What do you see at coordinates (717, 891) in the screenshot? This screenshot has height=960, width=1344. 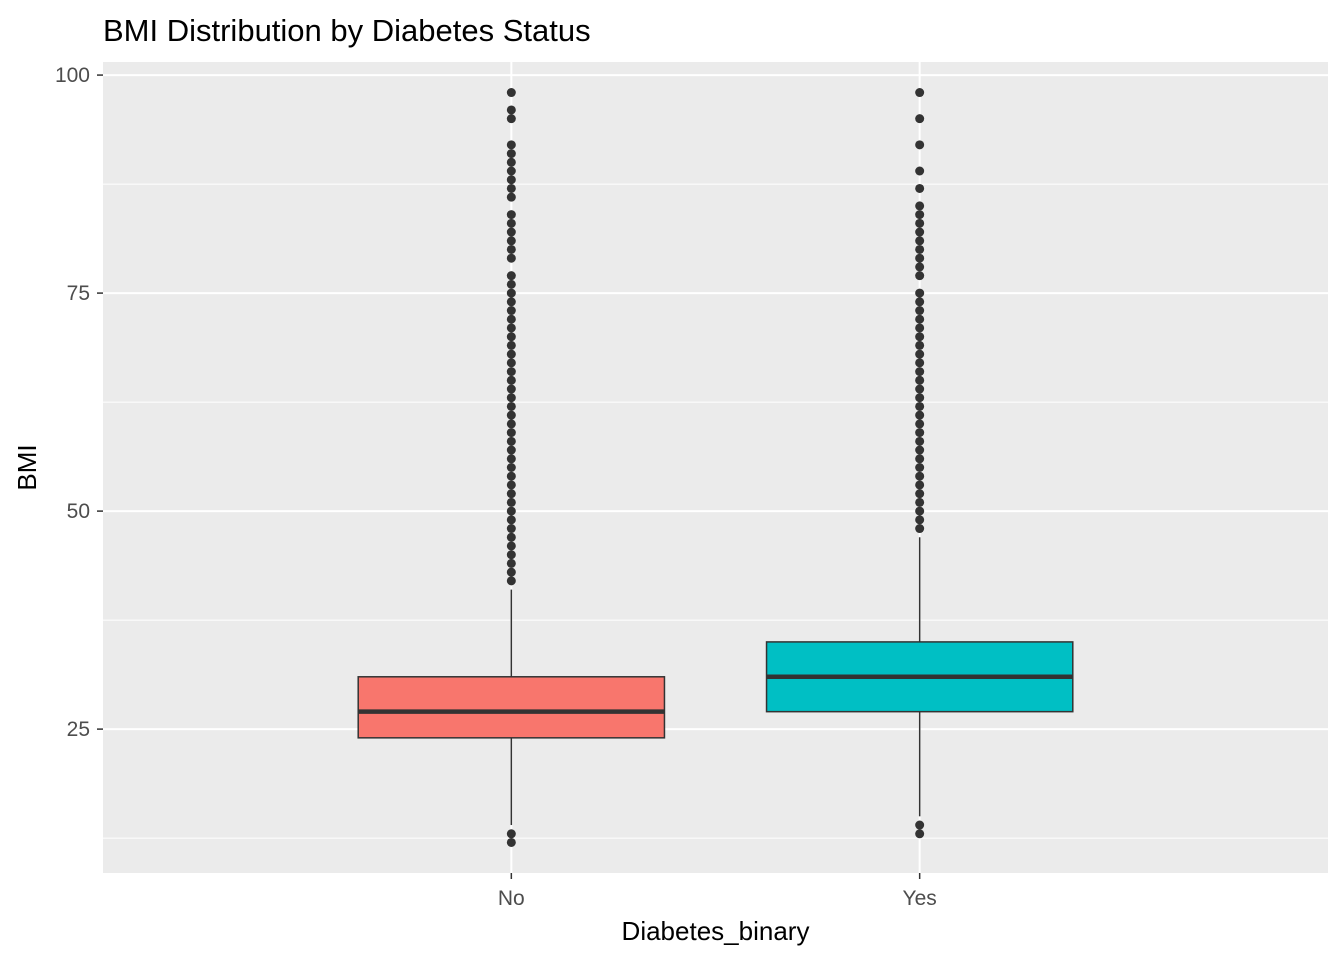 I see `x-axis: No Yes` at bounding box center [717, 891].